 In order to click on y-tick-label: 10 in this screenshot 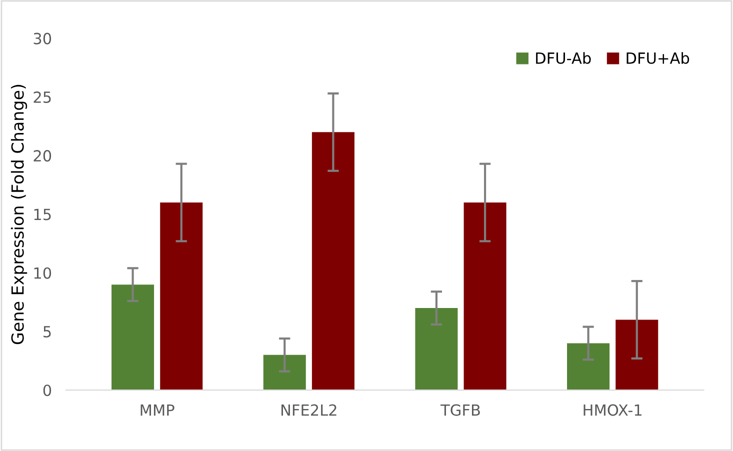, I will do `click(43, 273)`.